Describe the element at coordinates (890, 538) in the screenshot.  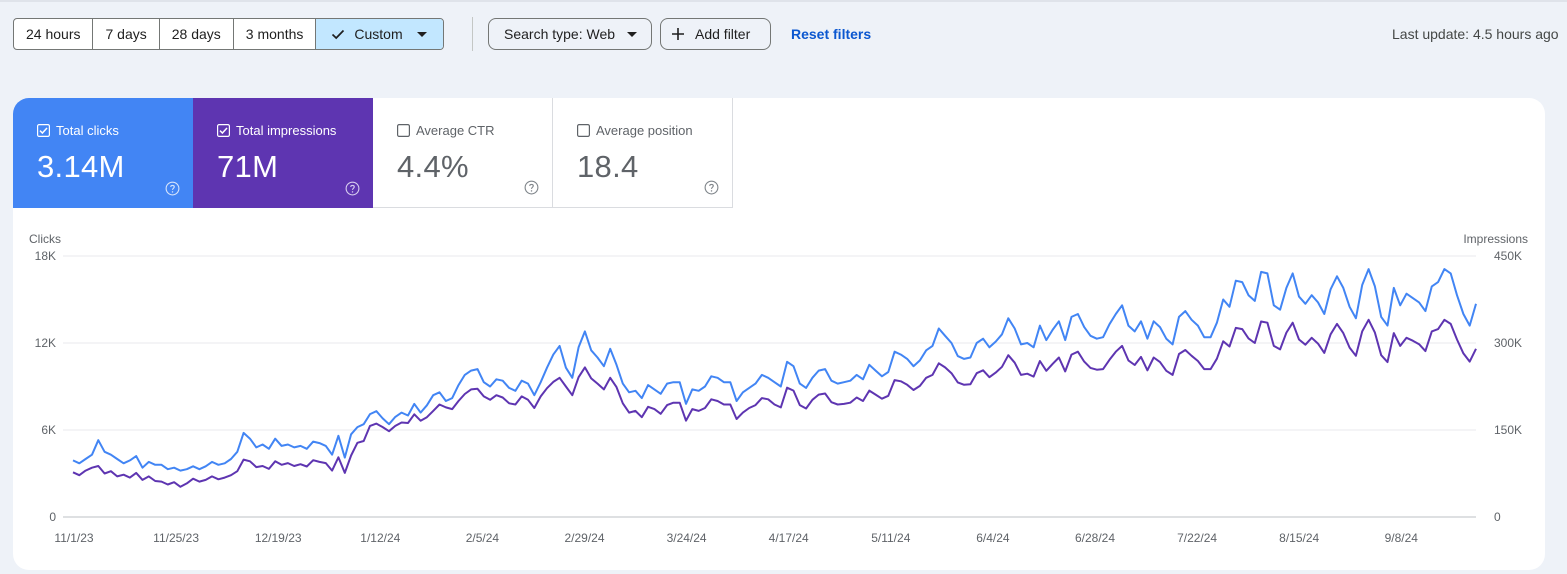
I see `x-tick-label: 5/11/24` at that location.